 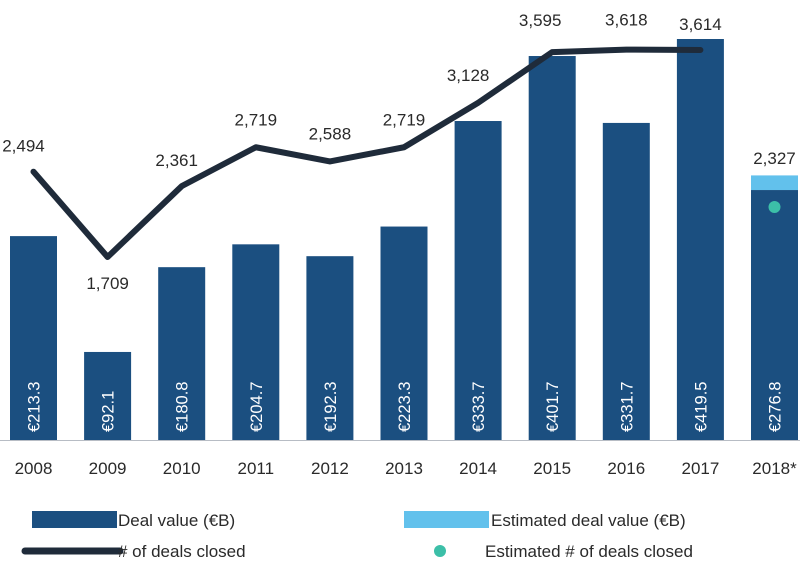 I want to click on bar-value-label: €192.3, so click(x=331, y=407).